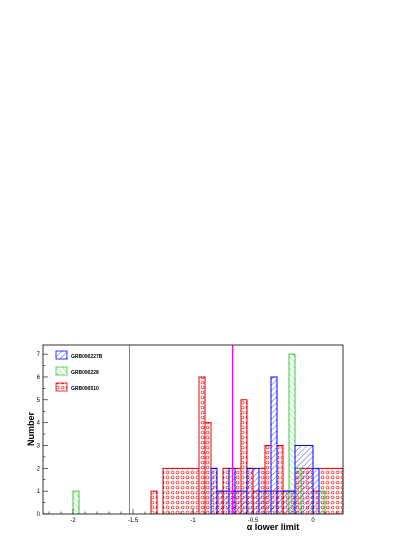 The image size is (415, 537). What do you see at coordinates (61, 355) in the screenshot?
I see `legend-swatch-grb090227b` at bounding box center [61, 355].